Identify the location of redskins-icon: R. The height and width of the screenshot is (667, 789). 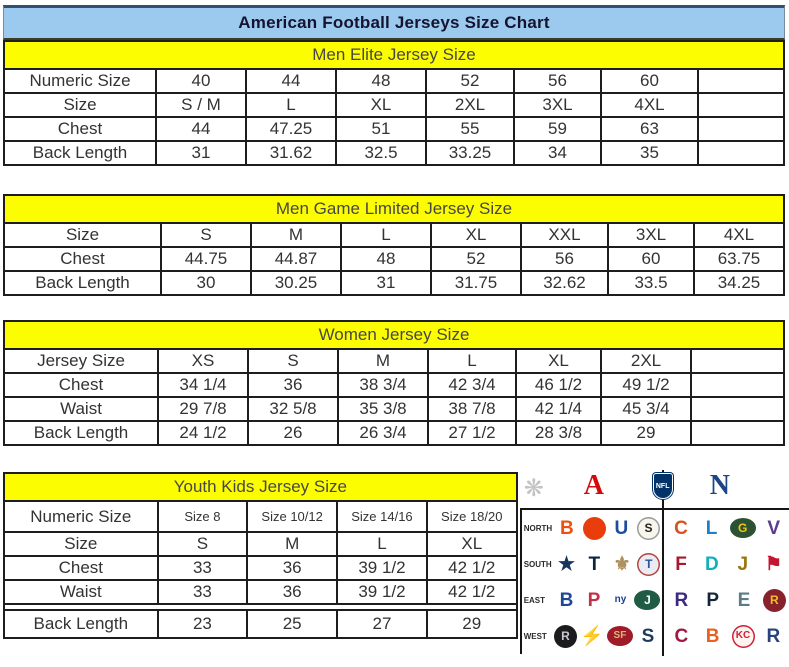
(774, 600).